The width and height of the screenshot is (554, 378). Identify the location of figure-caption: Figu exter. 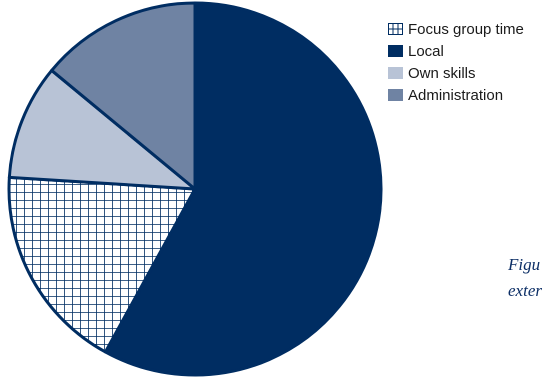
(525, 278).